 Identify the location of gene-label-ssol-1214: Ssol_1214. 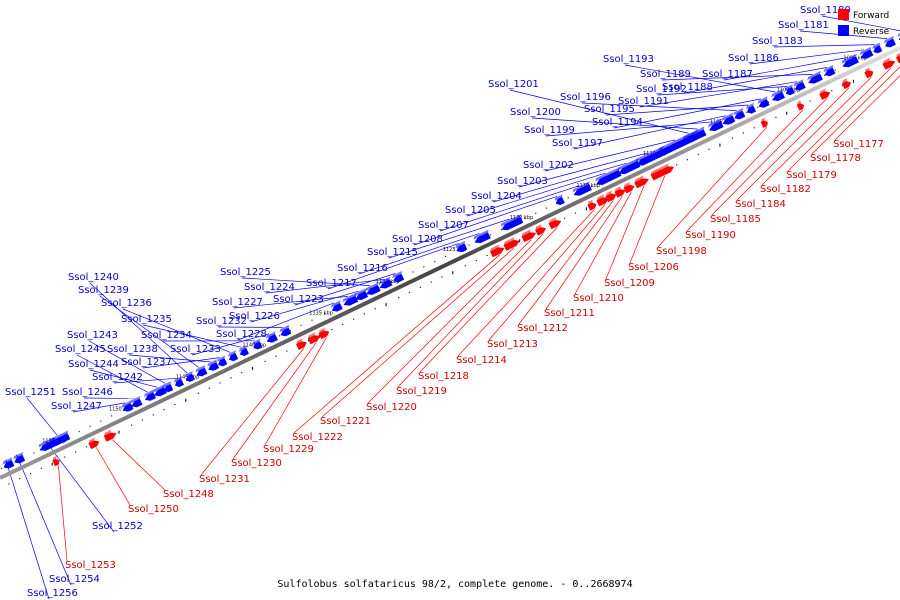
(481, 360).